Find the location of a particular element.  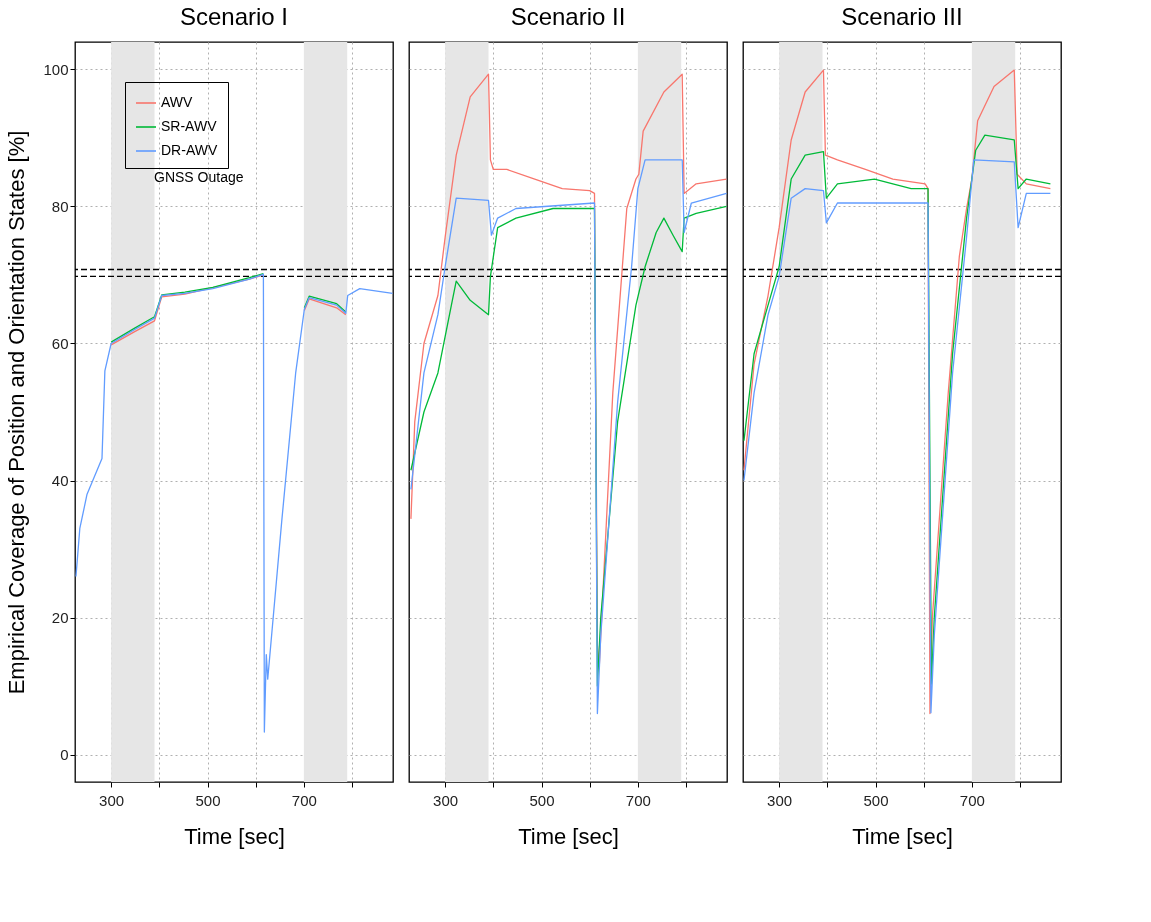

y-tick-label: 0 is located at coordinates (64, 755).